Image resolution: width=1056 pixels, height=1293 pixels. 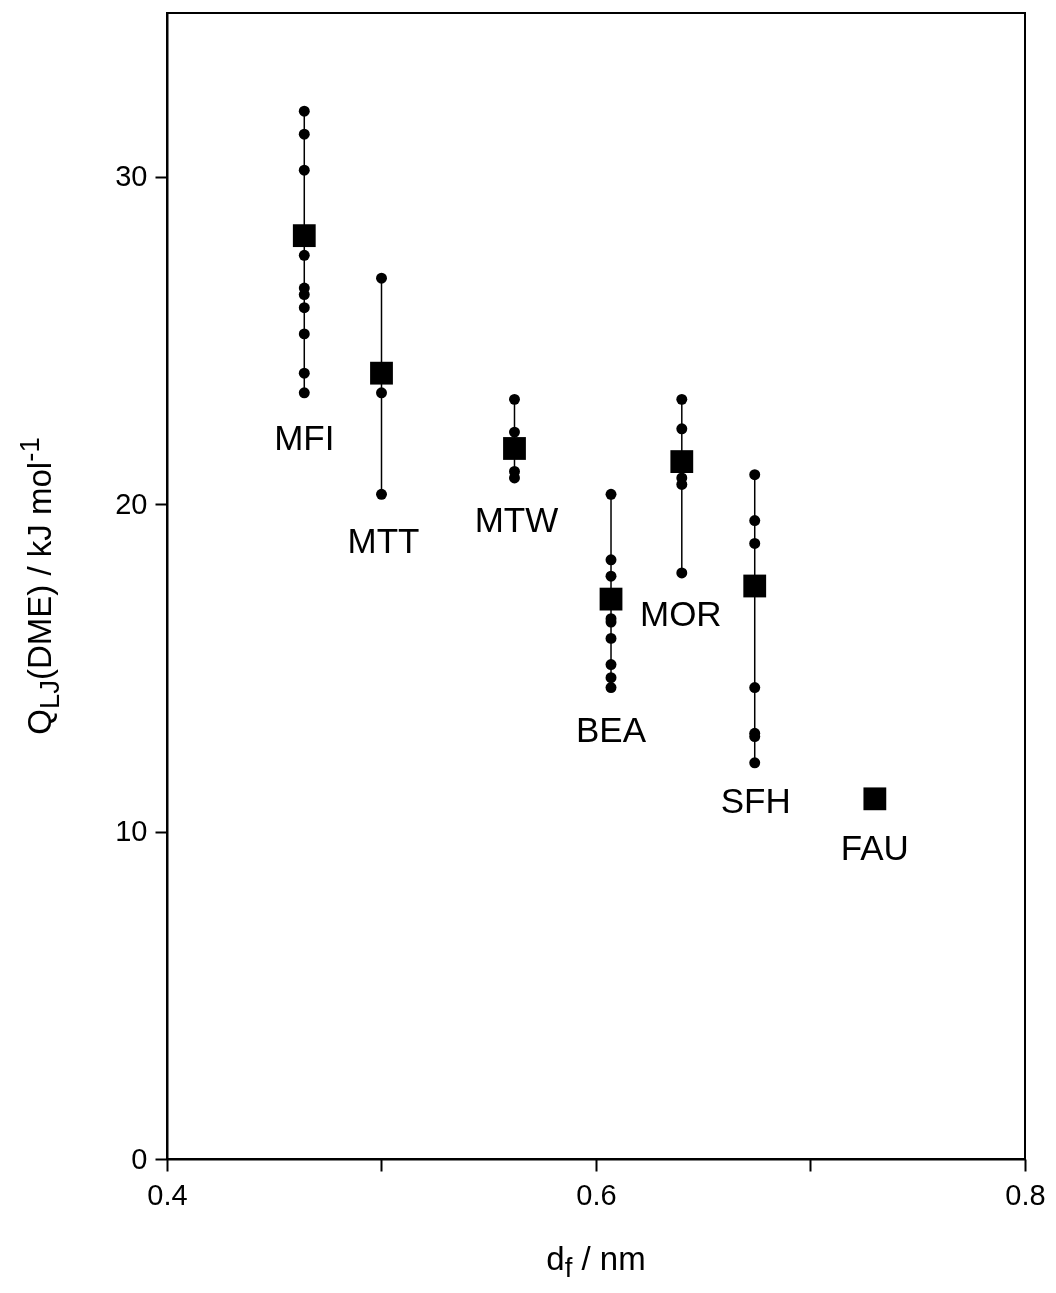 What do you see at coordinates (755, 800) in the screenshot?
I see `annotation: SFH` at bounding box center [755, 800].